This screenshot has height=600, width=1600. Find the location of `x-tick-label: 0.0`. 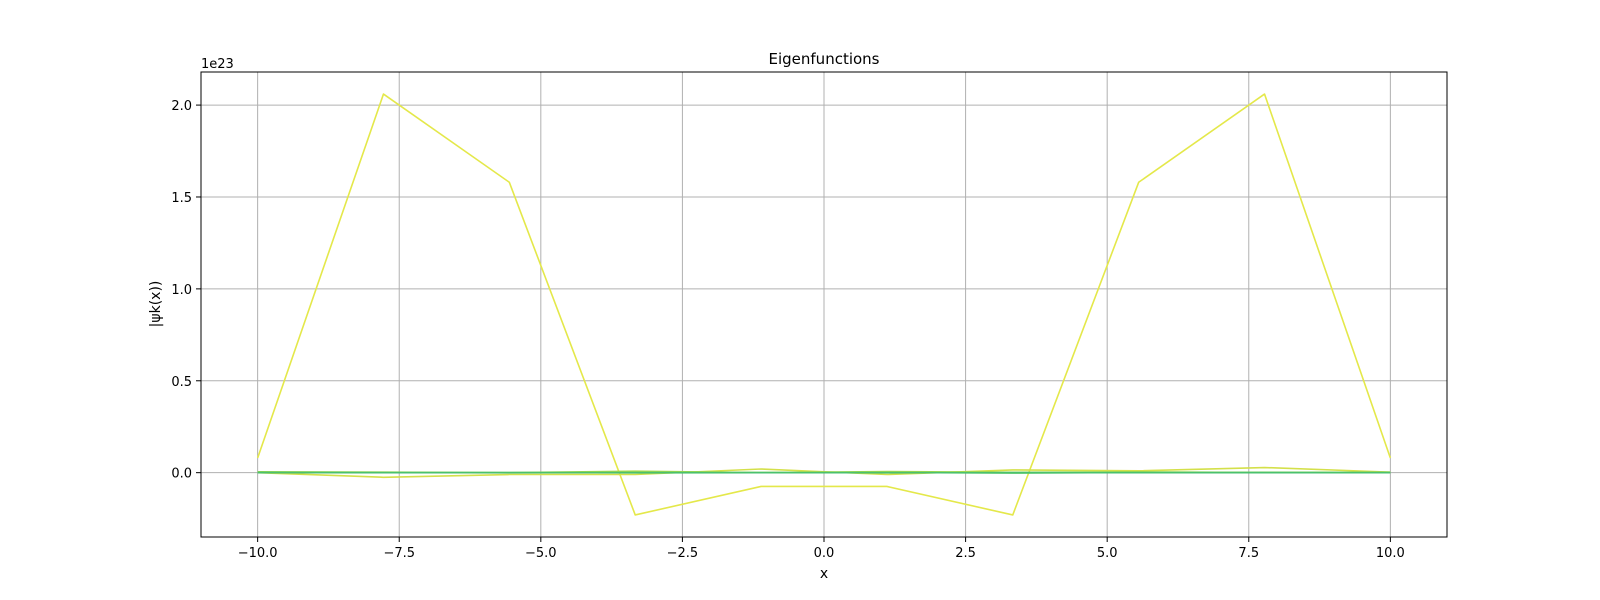

x-tick-label: 0.0 is located at coordinates (824, 553).